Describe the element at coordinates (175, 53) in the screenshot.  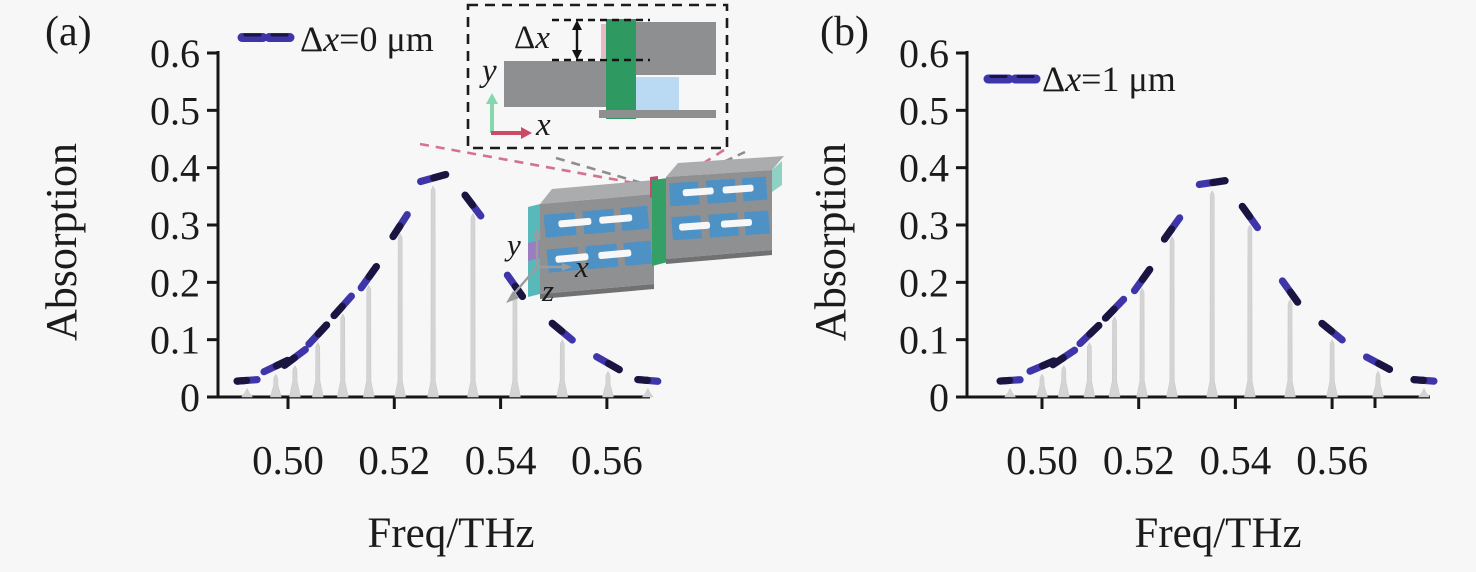
I see `y-tick-label: 0.6` at that location.